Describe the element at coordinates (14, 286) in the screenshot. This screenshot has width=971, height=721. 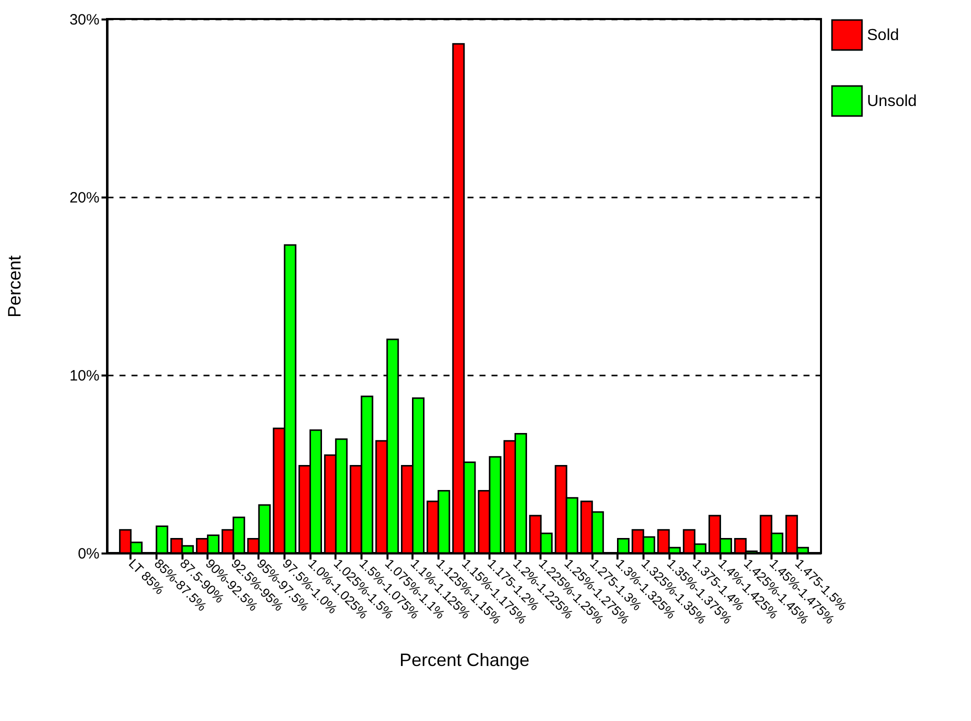
I see `y-axis-title: Percent` at that location.